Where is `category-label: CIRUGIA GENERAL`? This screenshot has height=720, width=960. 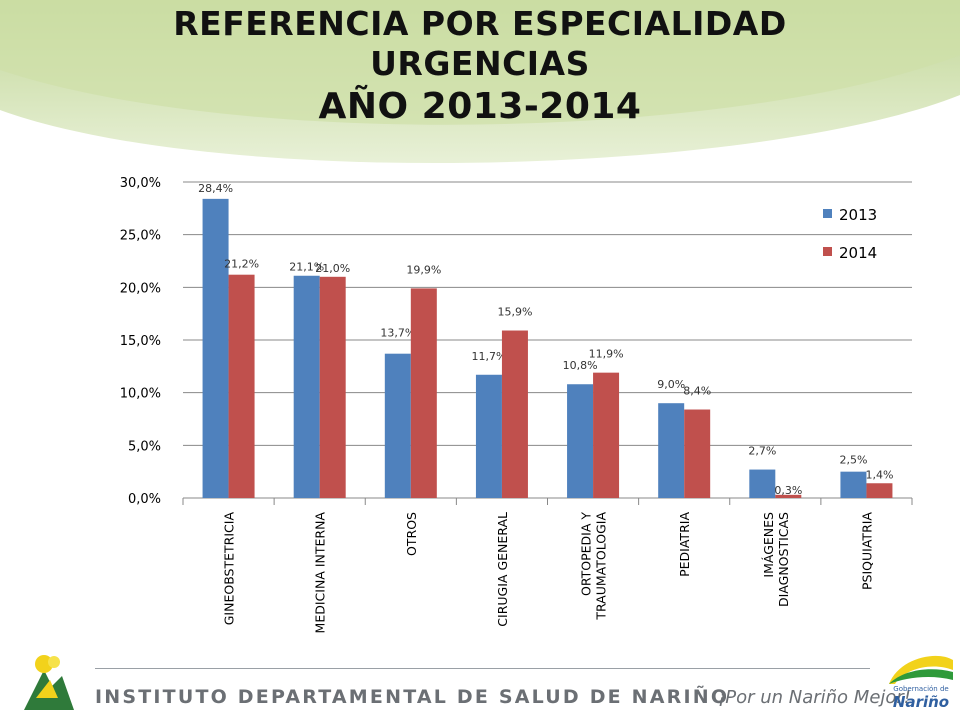 category-label: CIRUGIA GENERAL is located at coordinates (502, 569).